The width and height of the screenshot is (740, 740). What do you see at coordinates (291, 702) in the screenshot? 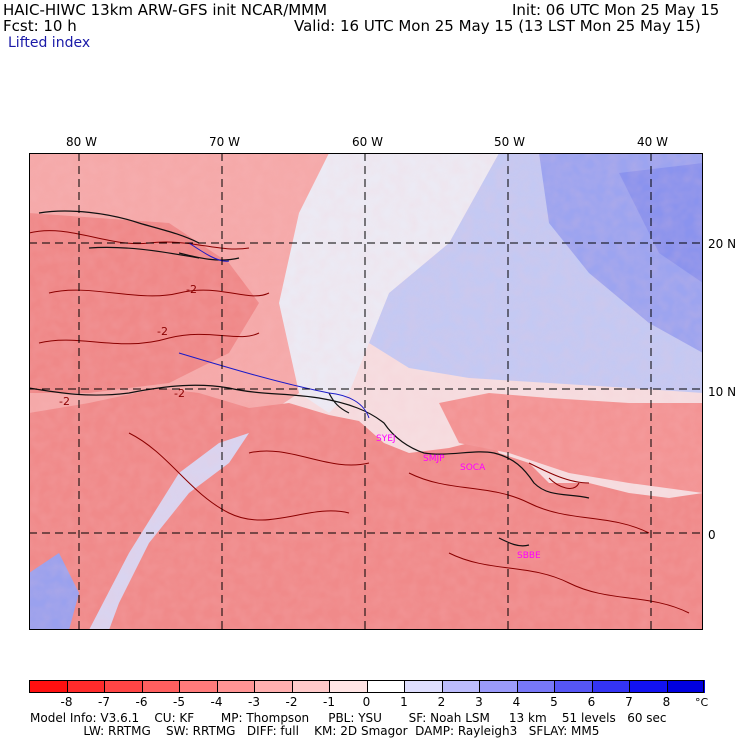
I see `colorbar-tick-label: -2` at bounding box center [291, 702].